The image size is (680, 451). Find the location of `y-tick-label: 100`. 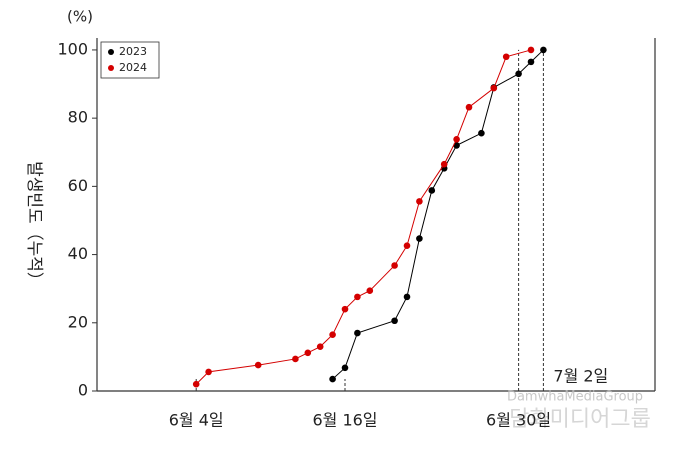

y-tick-label: 100 is located at coordinates (72, 48).